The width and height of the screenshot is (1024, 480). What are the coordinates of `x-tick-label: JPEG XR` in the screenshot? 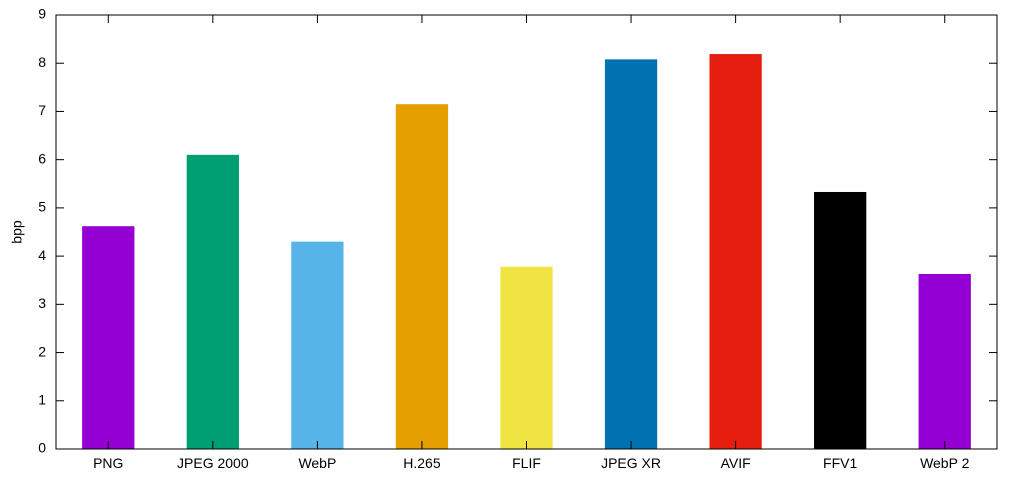 It's located at (631, 463).